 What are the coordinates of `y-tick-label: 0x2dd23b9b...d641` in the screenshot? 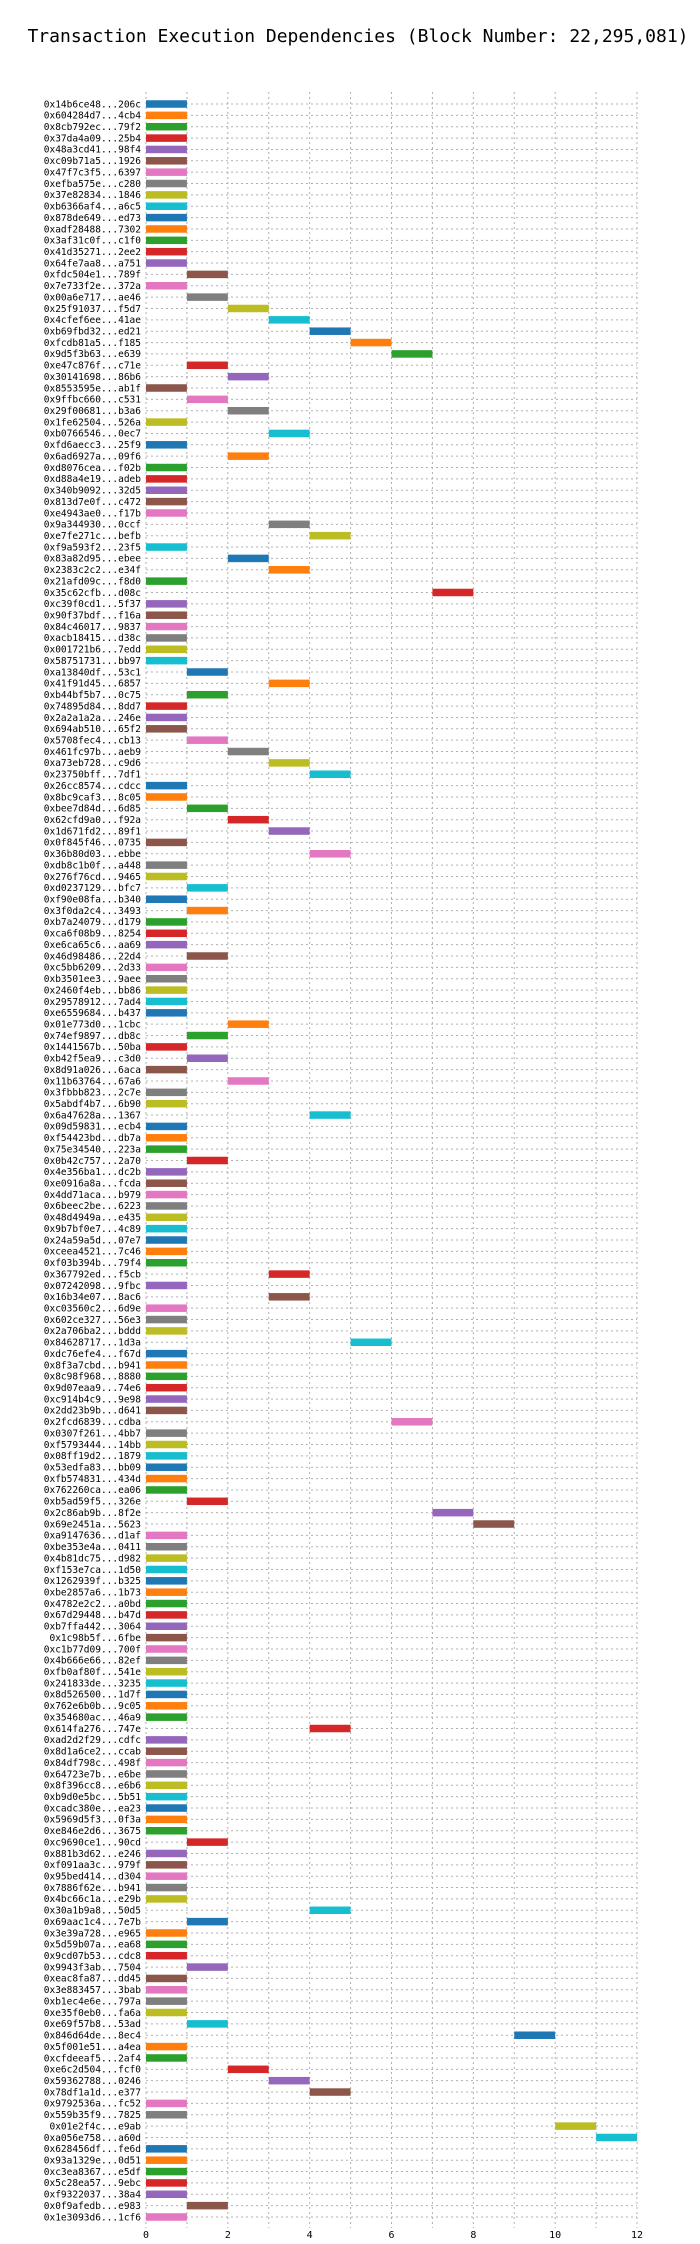 It's located at (93, 1411).